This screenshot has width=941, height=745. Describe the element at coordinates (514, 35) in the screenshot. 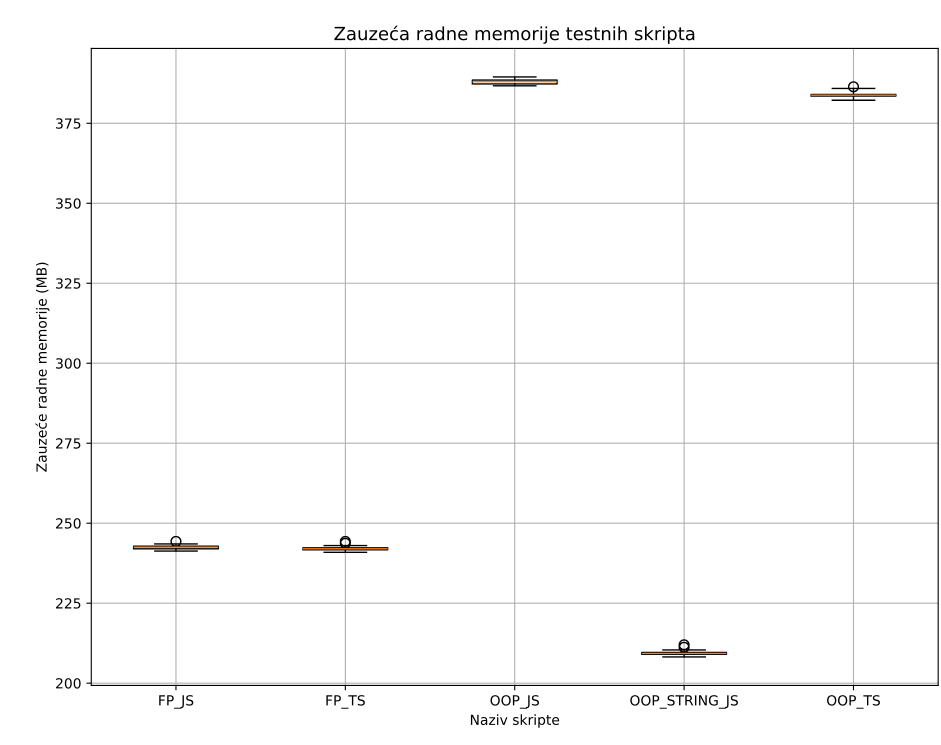

I see `chart-title: Zauzeća radne memorije testnih skripta` at that location.